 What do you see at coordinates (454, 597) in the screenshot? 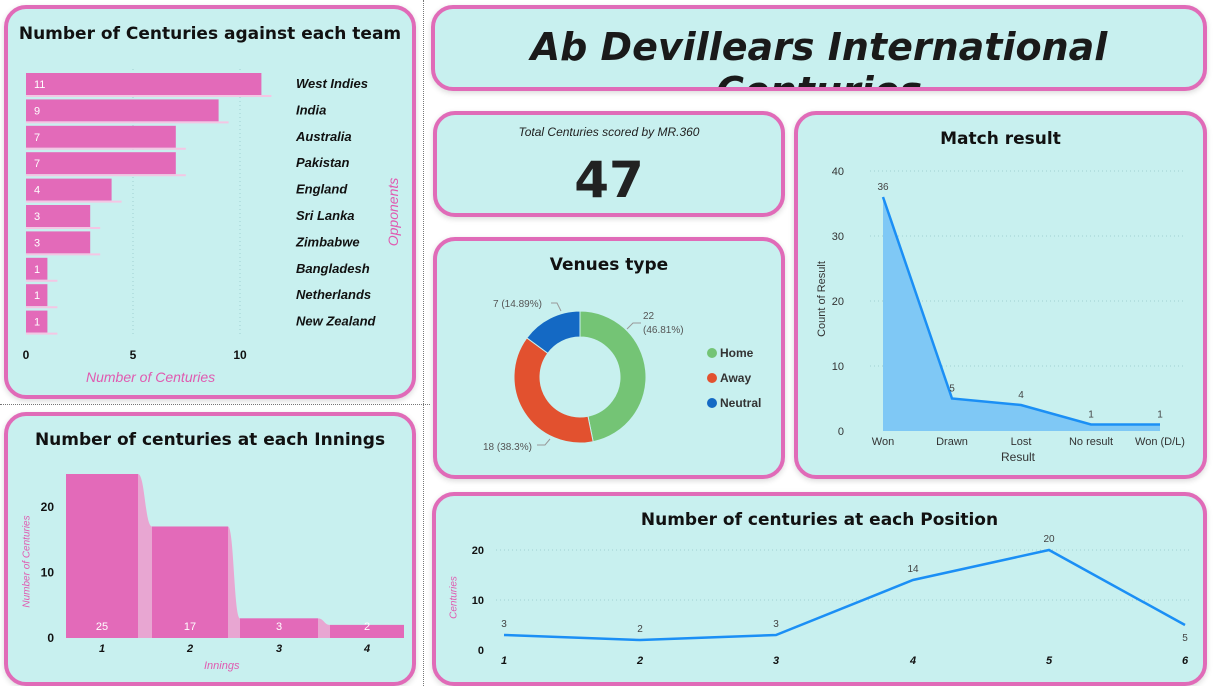
I see `position-ylabel: Centuries` at bounding box center [454, 597].